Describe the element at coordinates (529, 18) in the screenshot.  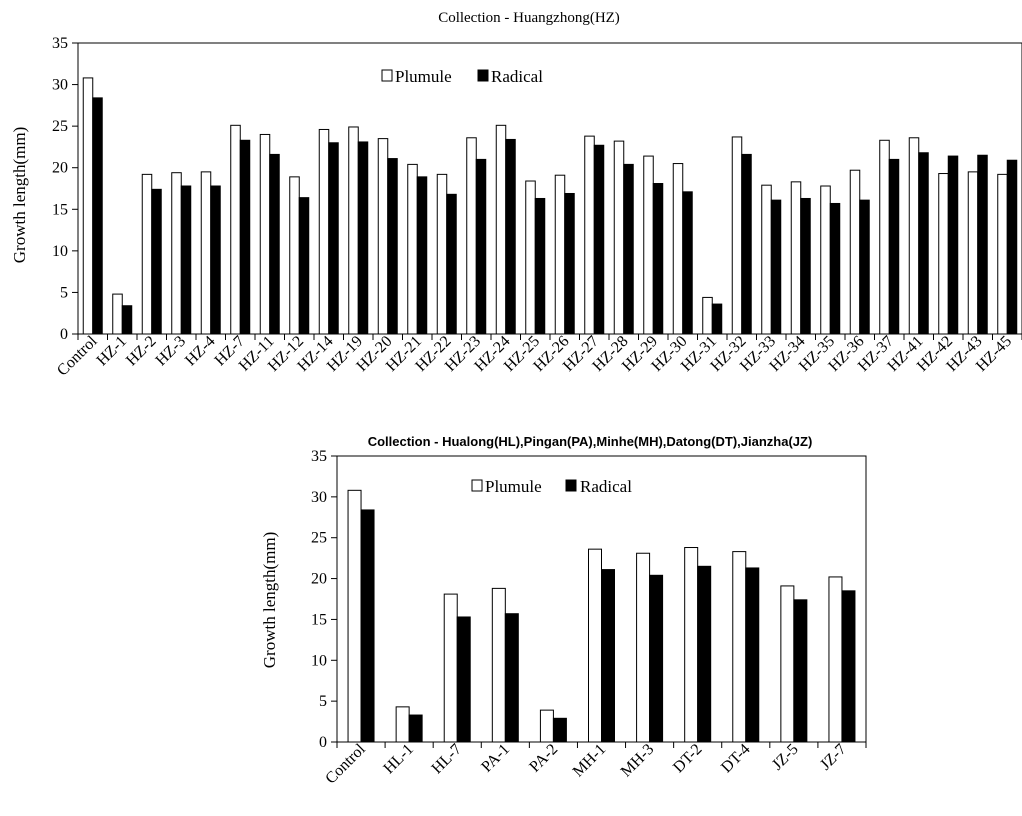
I see `chart-title: Collection - Huangzhong(HZ)` at that location.